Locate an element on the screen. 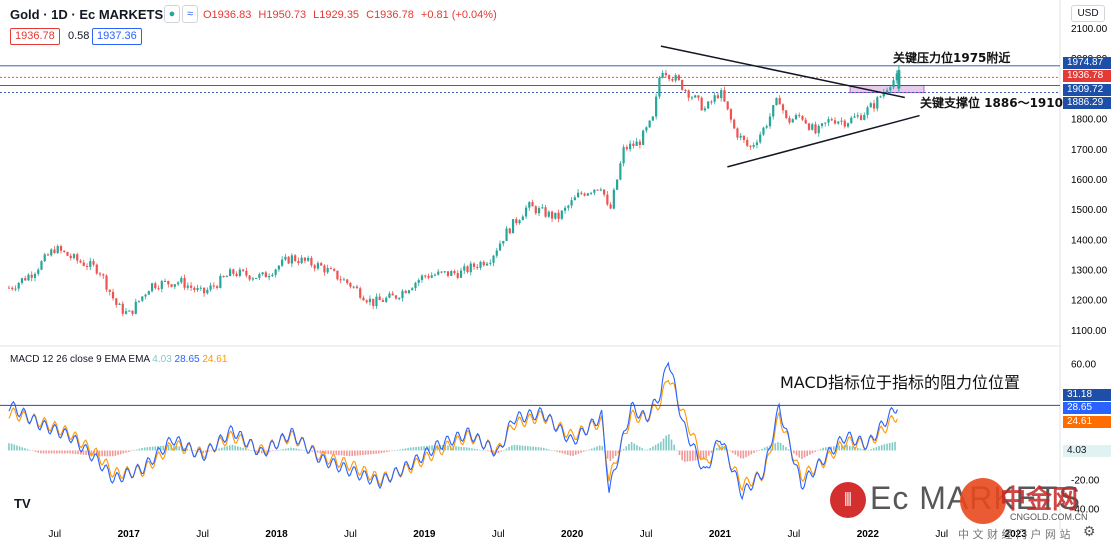  symbol-title: Gold · 1D · Ec MARKETS is located at coordinates (87, 14).